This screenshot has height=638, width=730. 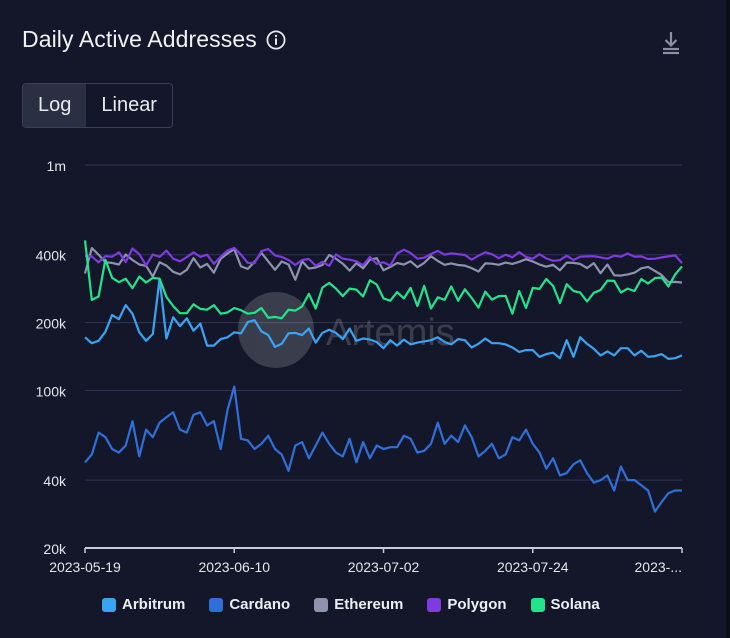 What do you see at coordinates (97, 105) in the screenshot?
I see `scale-toggle: Log Linear` at bounding box center [97, 105].